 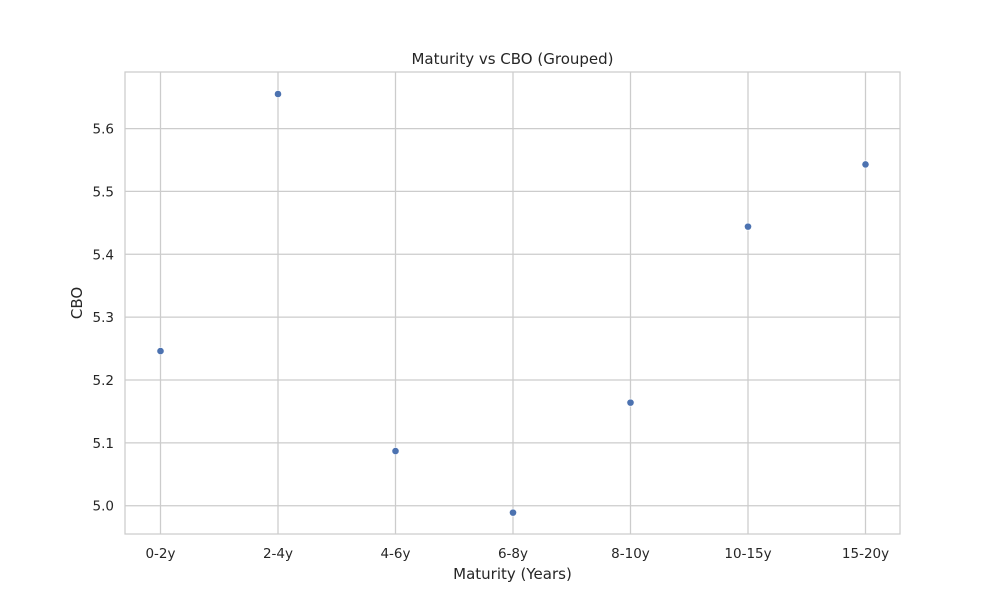 What do you see at coordinates (103, 381) in the screenshot?
I see `y-tick-label: 5.2` at bounding box center [103, 381].